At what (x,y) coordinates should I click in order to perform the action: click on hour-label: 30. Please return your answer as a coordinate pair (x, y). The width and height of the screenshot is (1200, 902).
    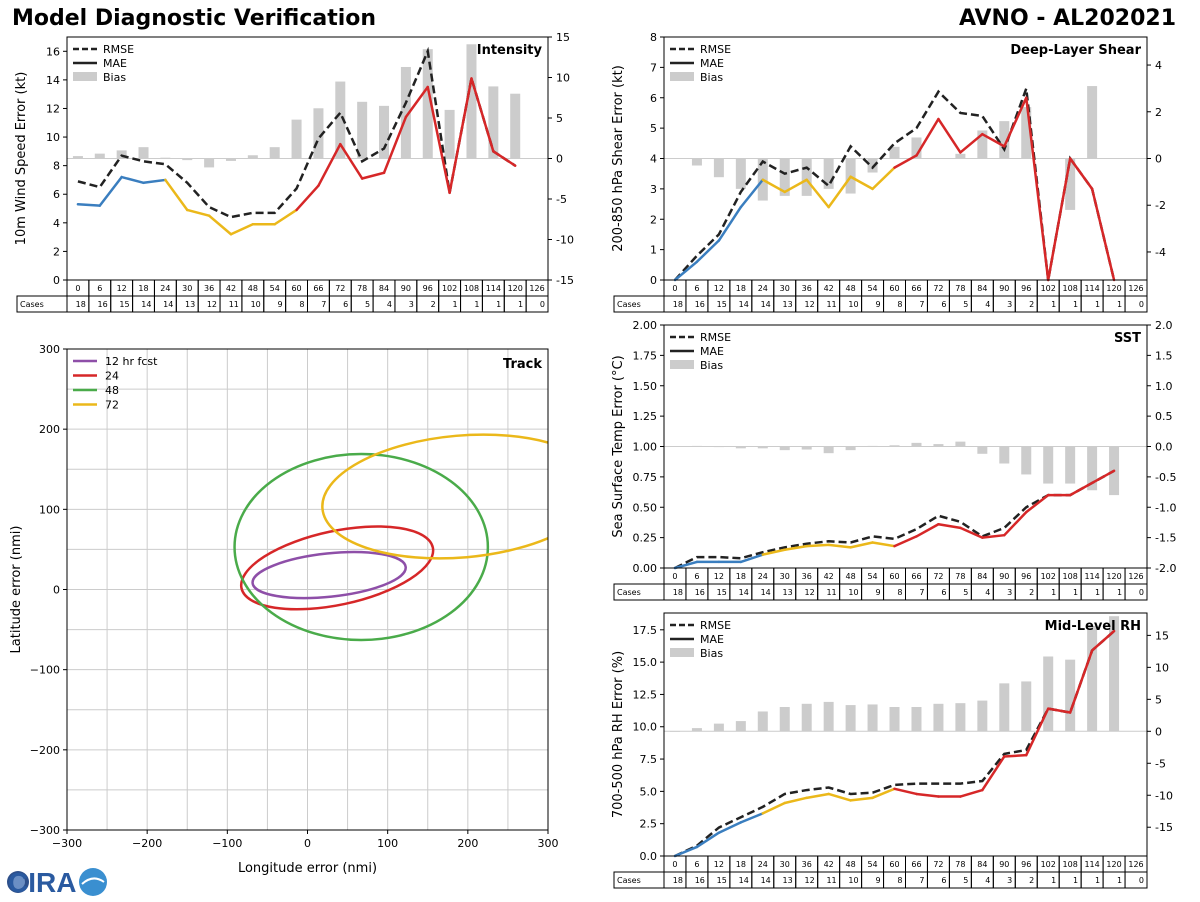
    Looking at the image, I should click on (785, 576).